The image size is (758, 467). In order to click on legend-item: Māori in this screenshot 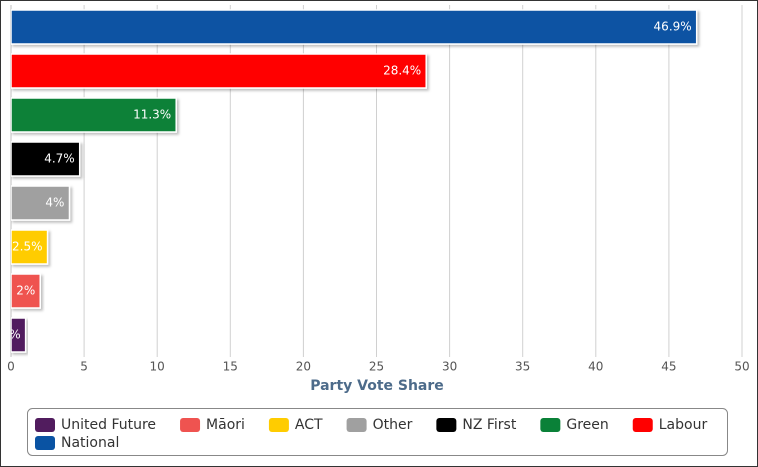, I will do `click(212, 425)`.